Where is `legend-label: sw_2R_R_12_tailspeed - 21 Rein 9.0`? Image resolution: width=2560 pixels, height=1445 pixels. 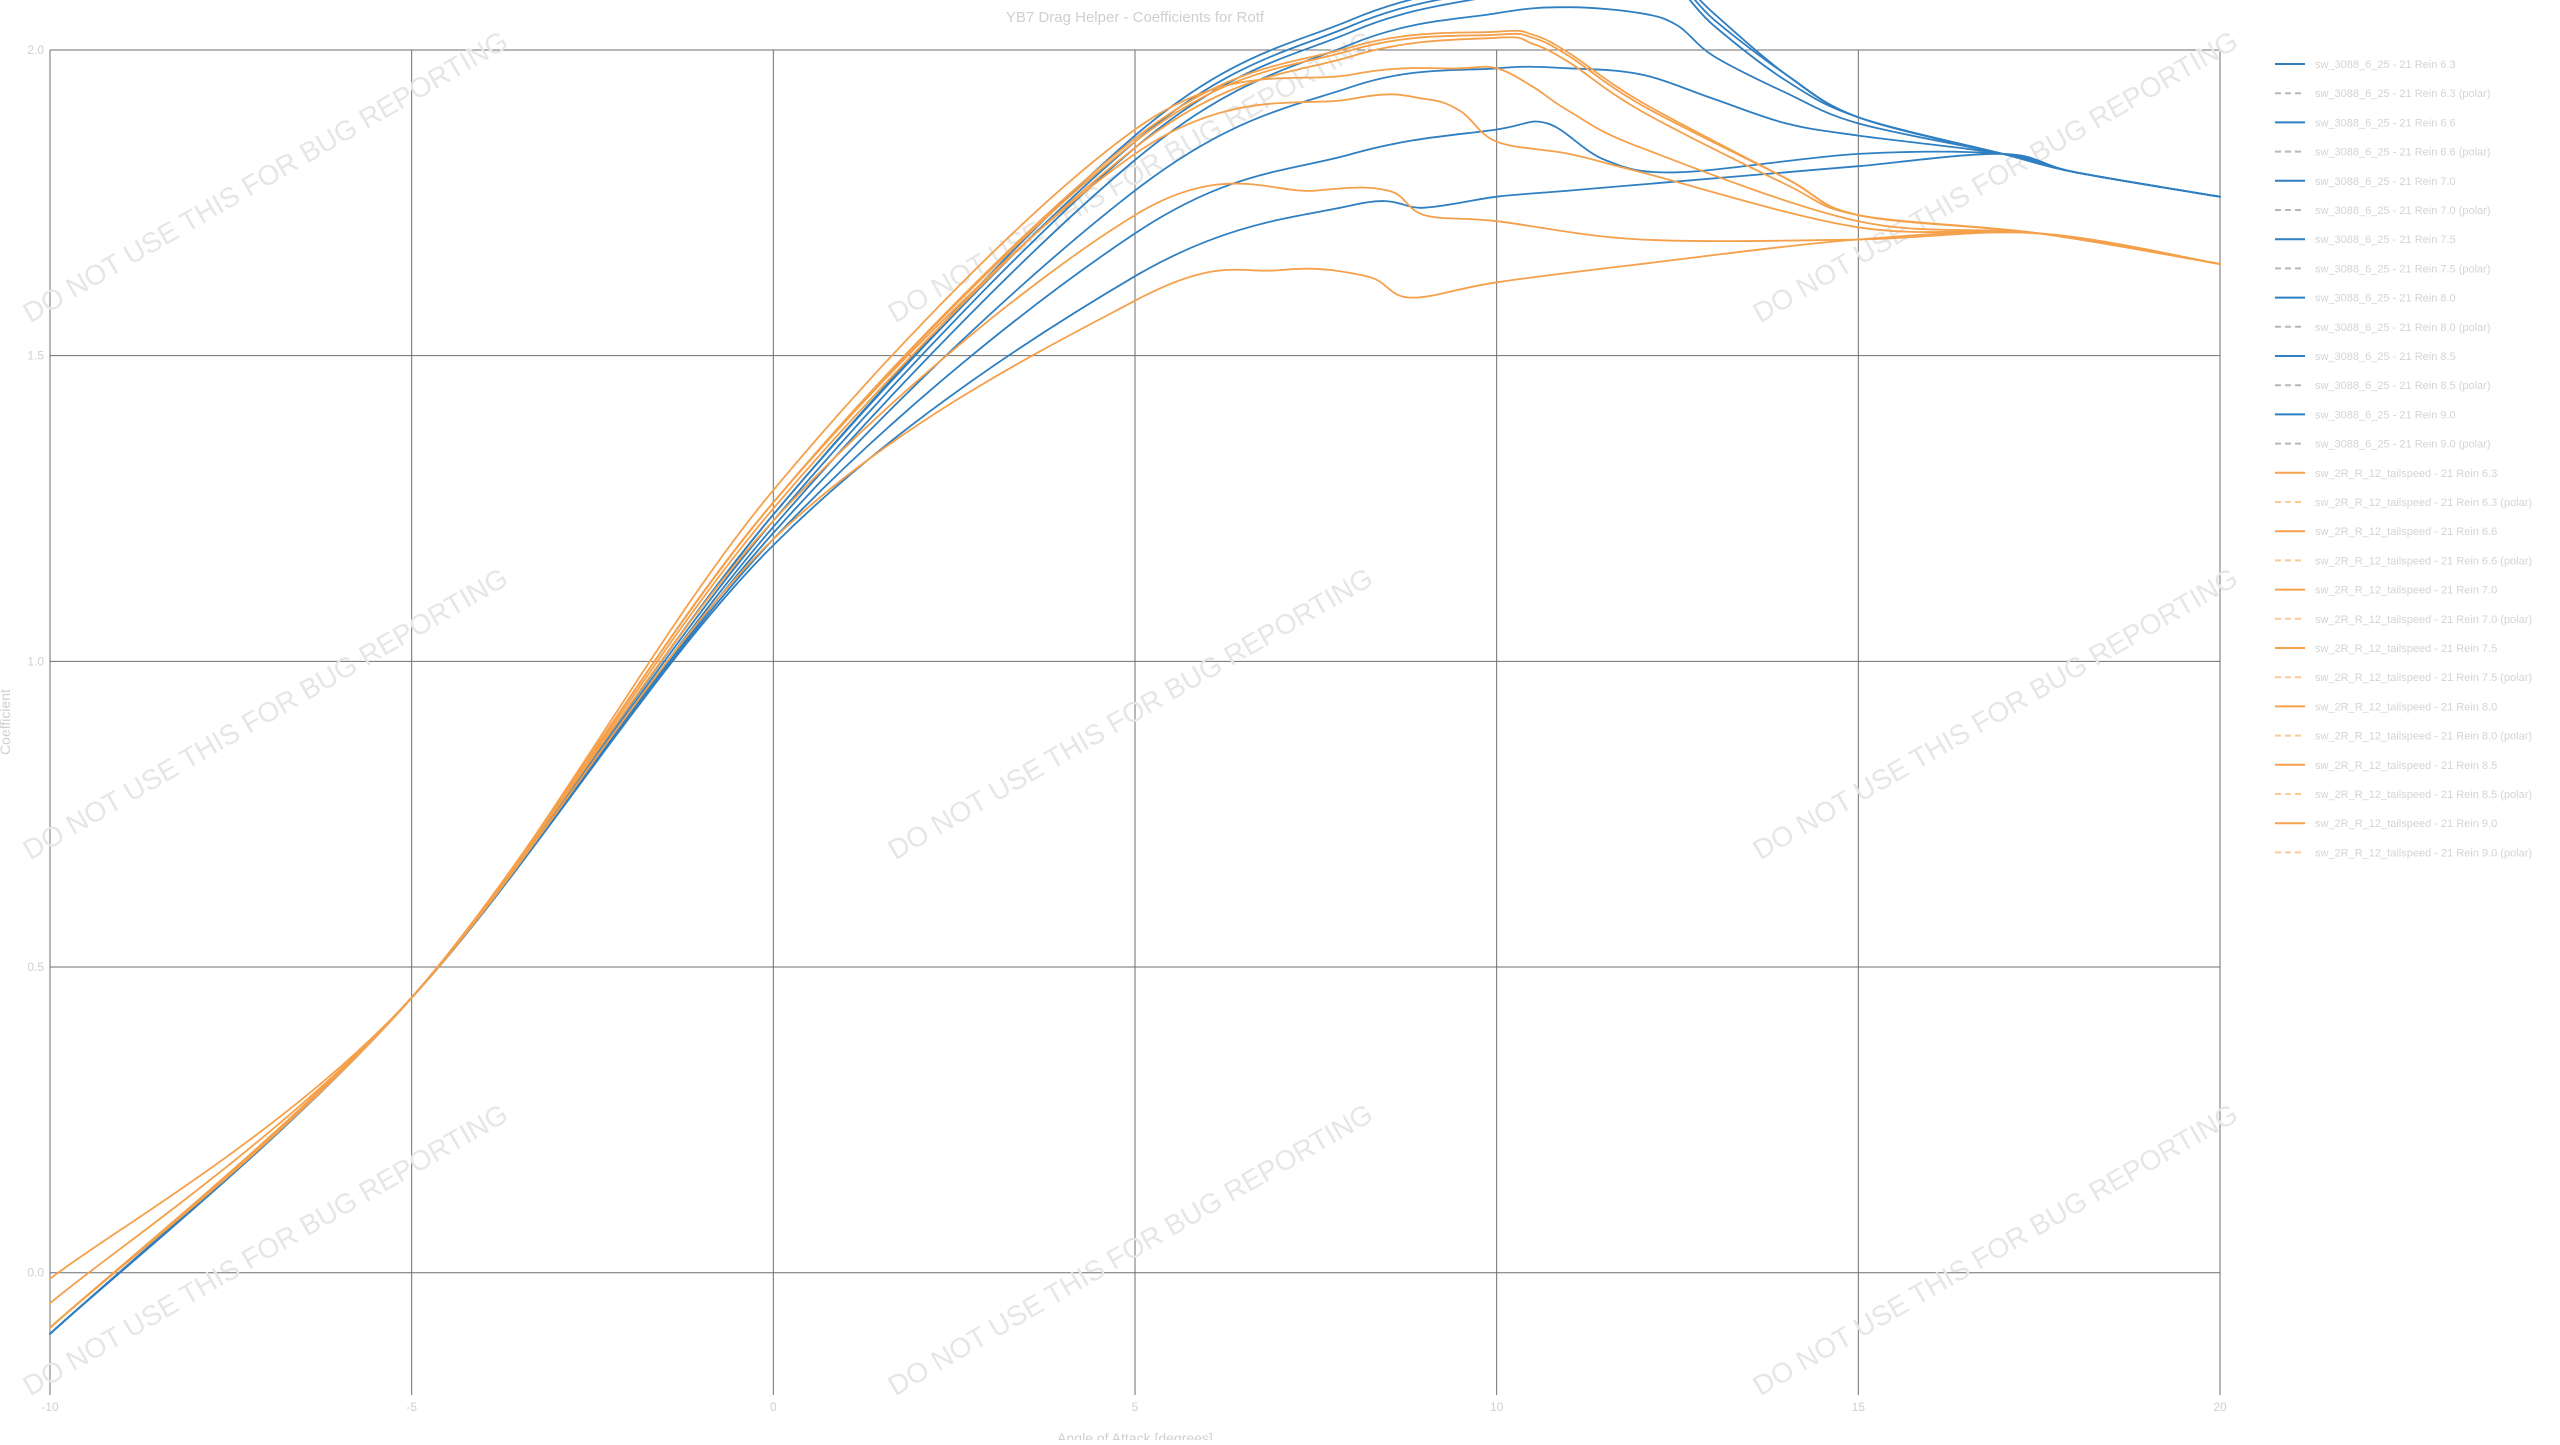 legend-label: sw_2R_R_12_tailspeed - 21 Rein 9.0 is located at coordinates (2406, 824).